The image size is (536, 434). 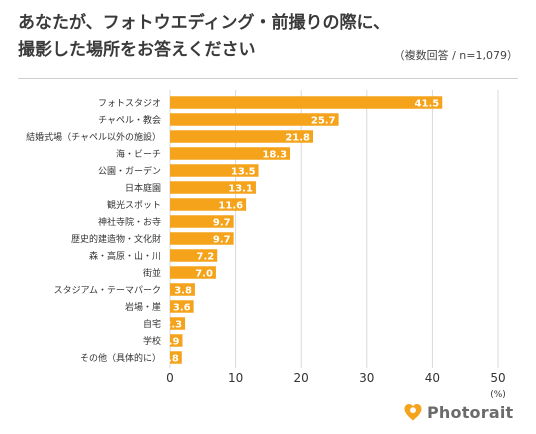 What do you see at coordinates (129, 171) in the screenshot?
I see `category-label: 公園・ガーデン` at bounding box center [129, 171].